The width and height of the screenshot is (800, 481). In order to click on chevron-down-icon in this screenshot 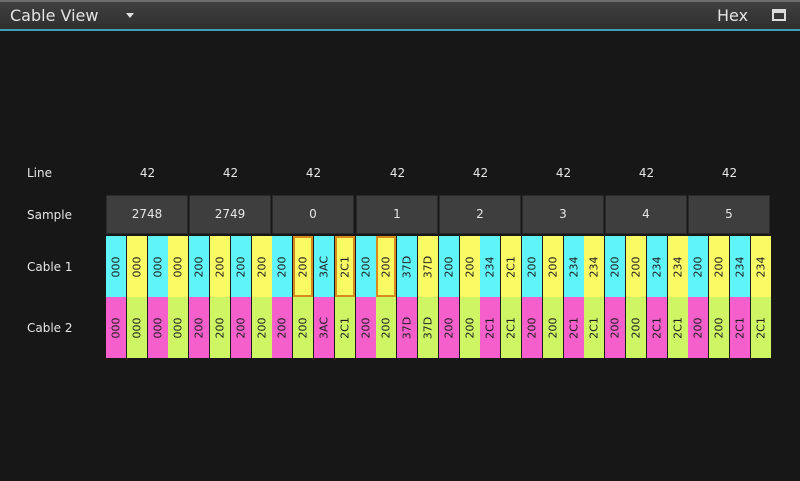, I will do `click(130, 15)`.